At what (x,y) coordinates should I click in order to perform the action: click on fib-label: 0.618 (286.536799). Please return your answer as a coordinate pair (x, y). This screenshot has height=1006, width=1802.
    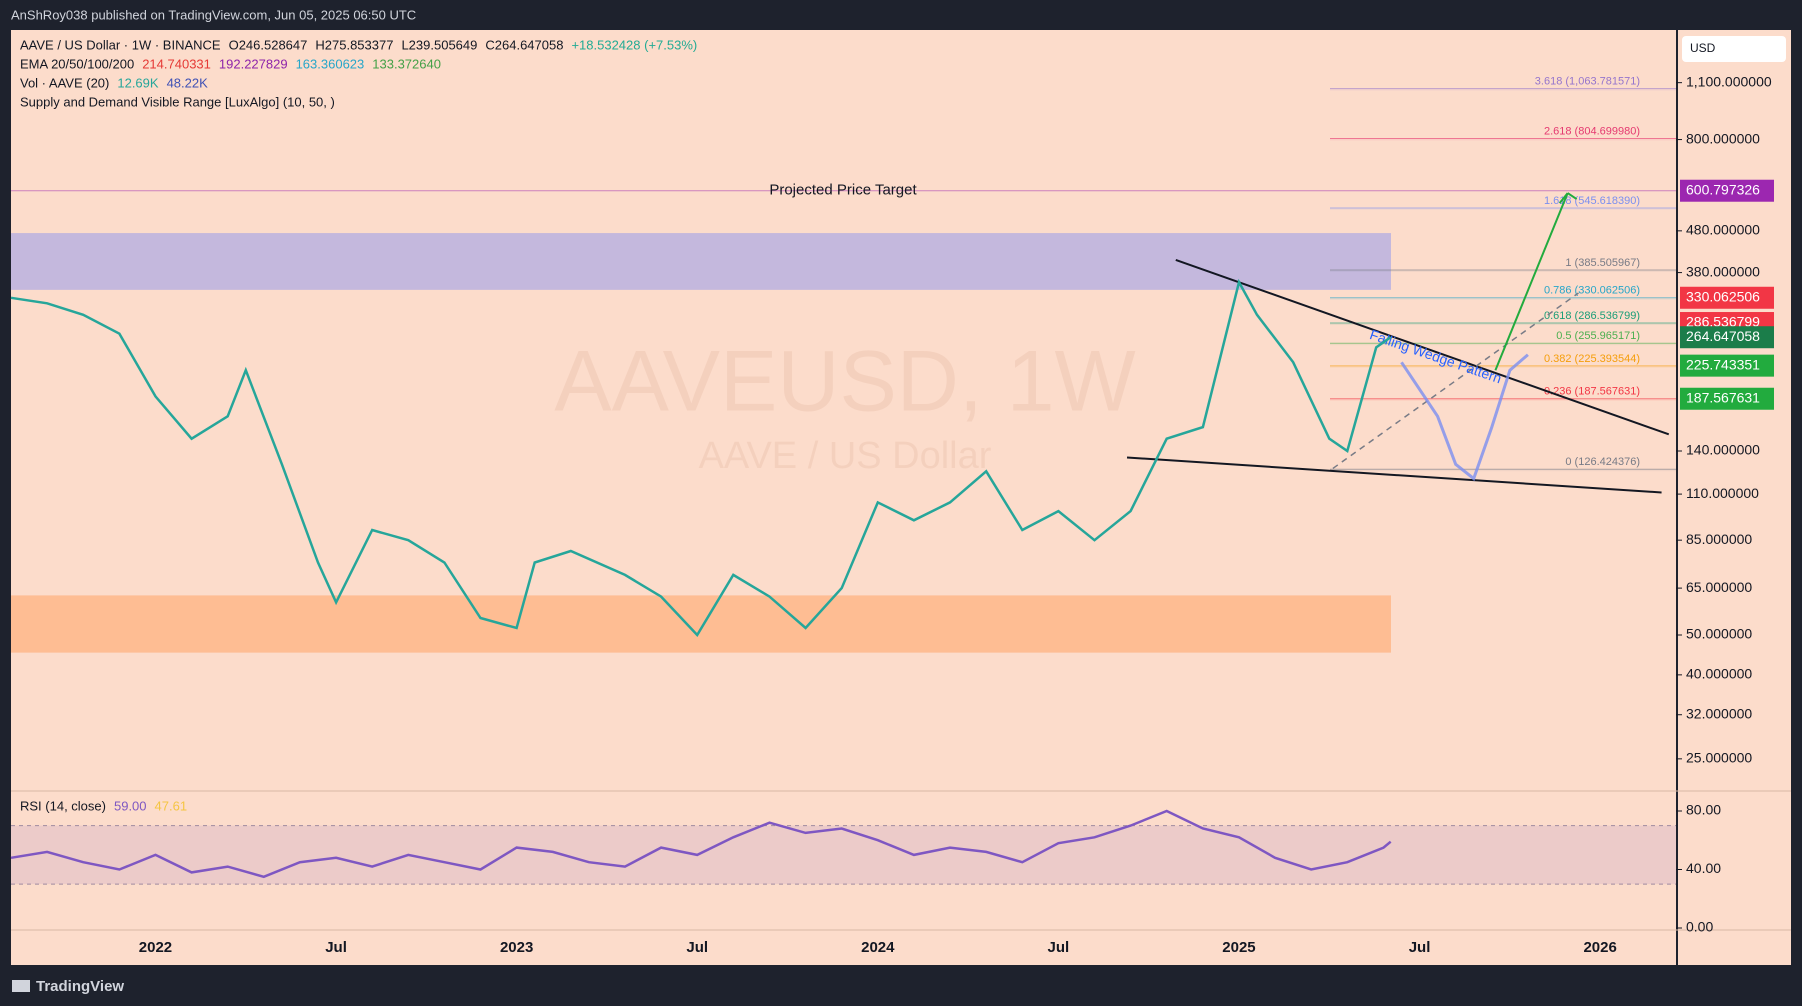
    Looking at the image, I should click on (1592, 316).